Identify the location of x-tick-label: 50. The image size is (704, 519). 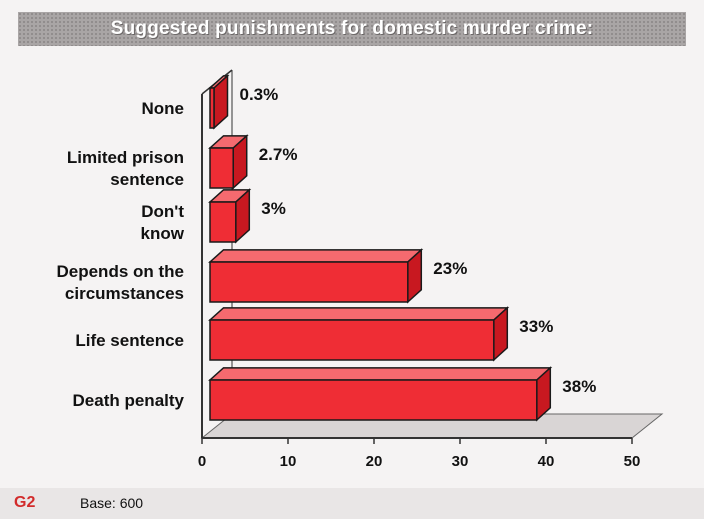
(632, 461).